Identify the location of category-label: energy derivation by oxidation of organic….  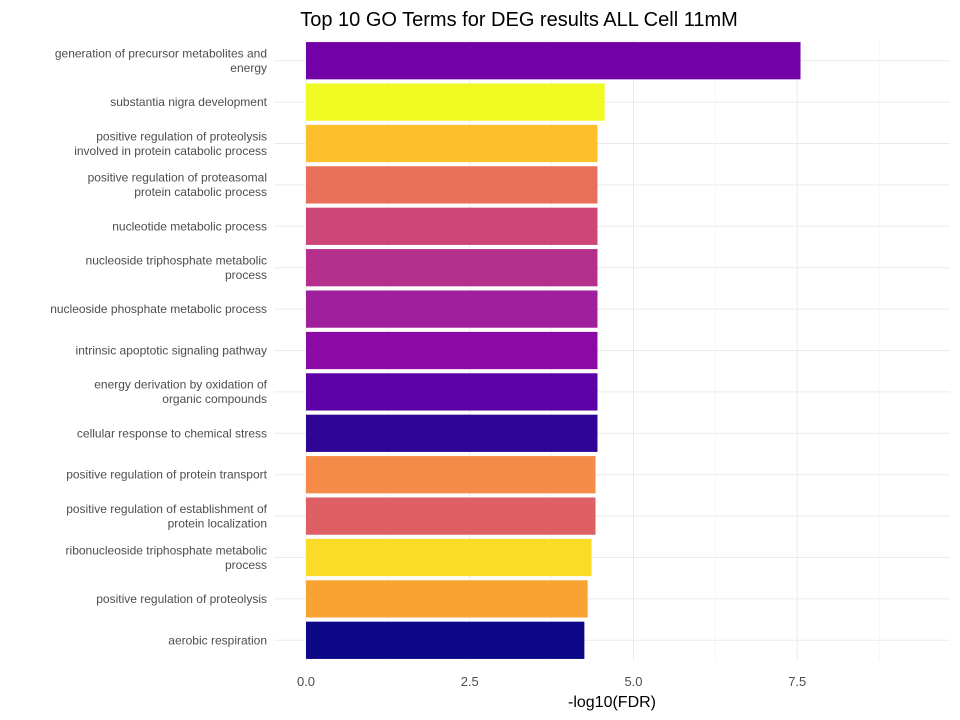
(180, 392).